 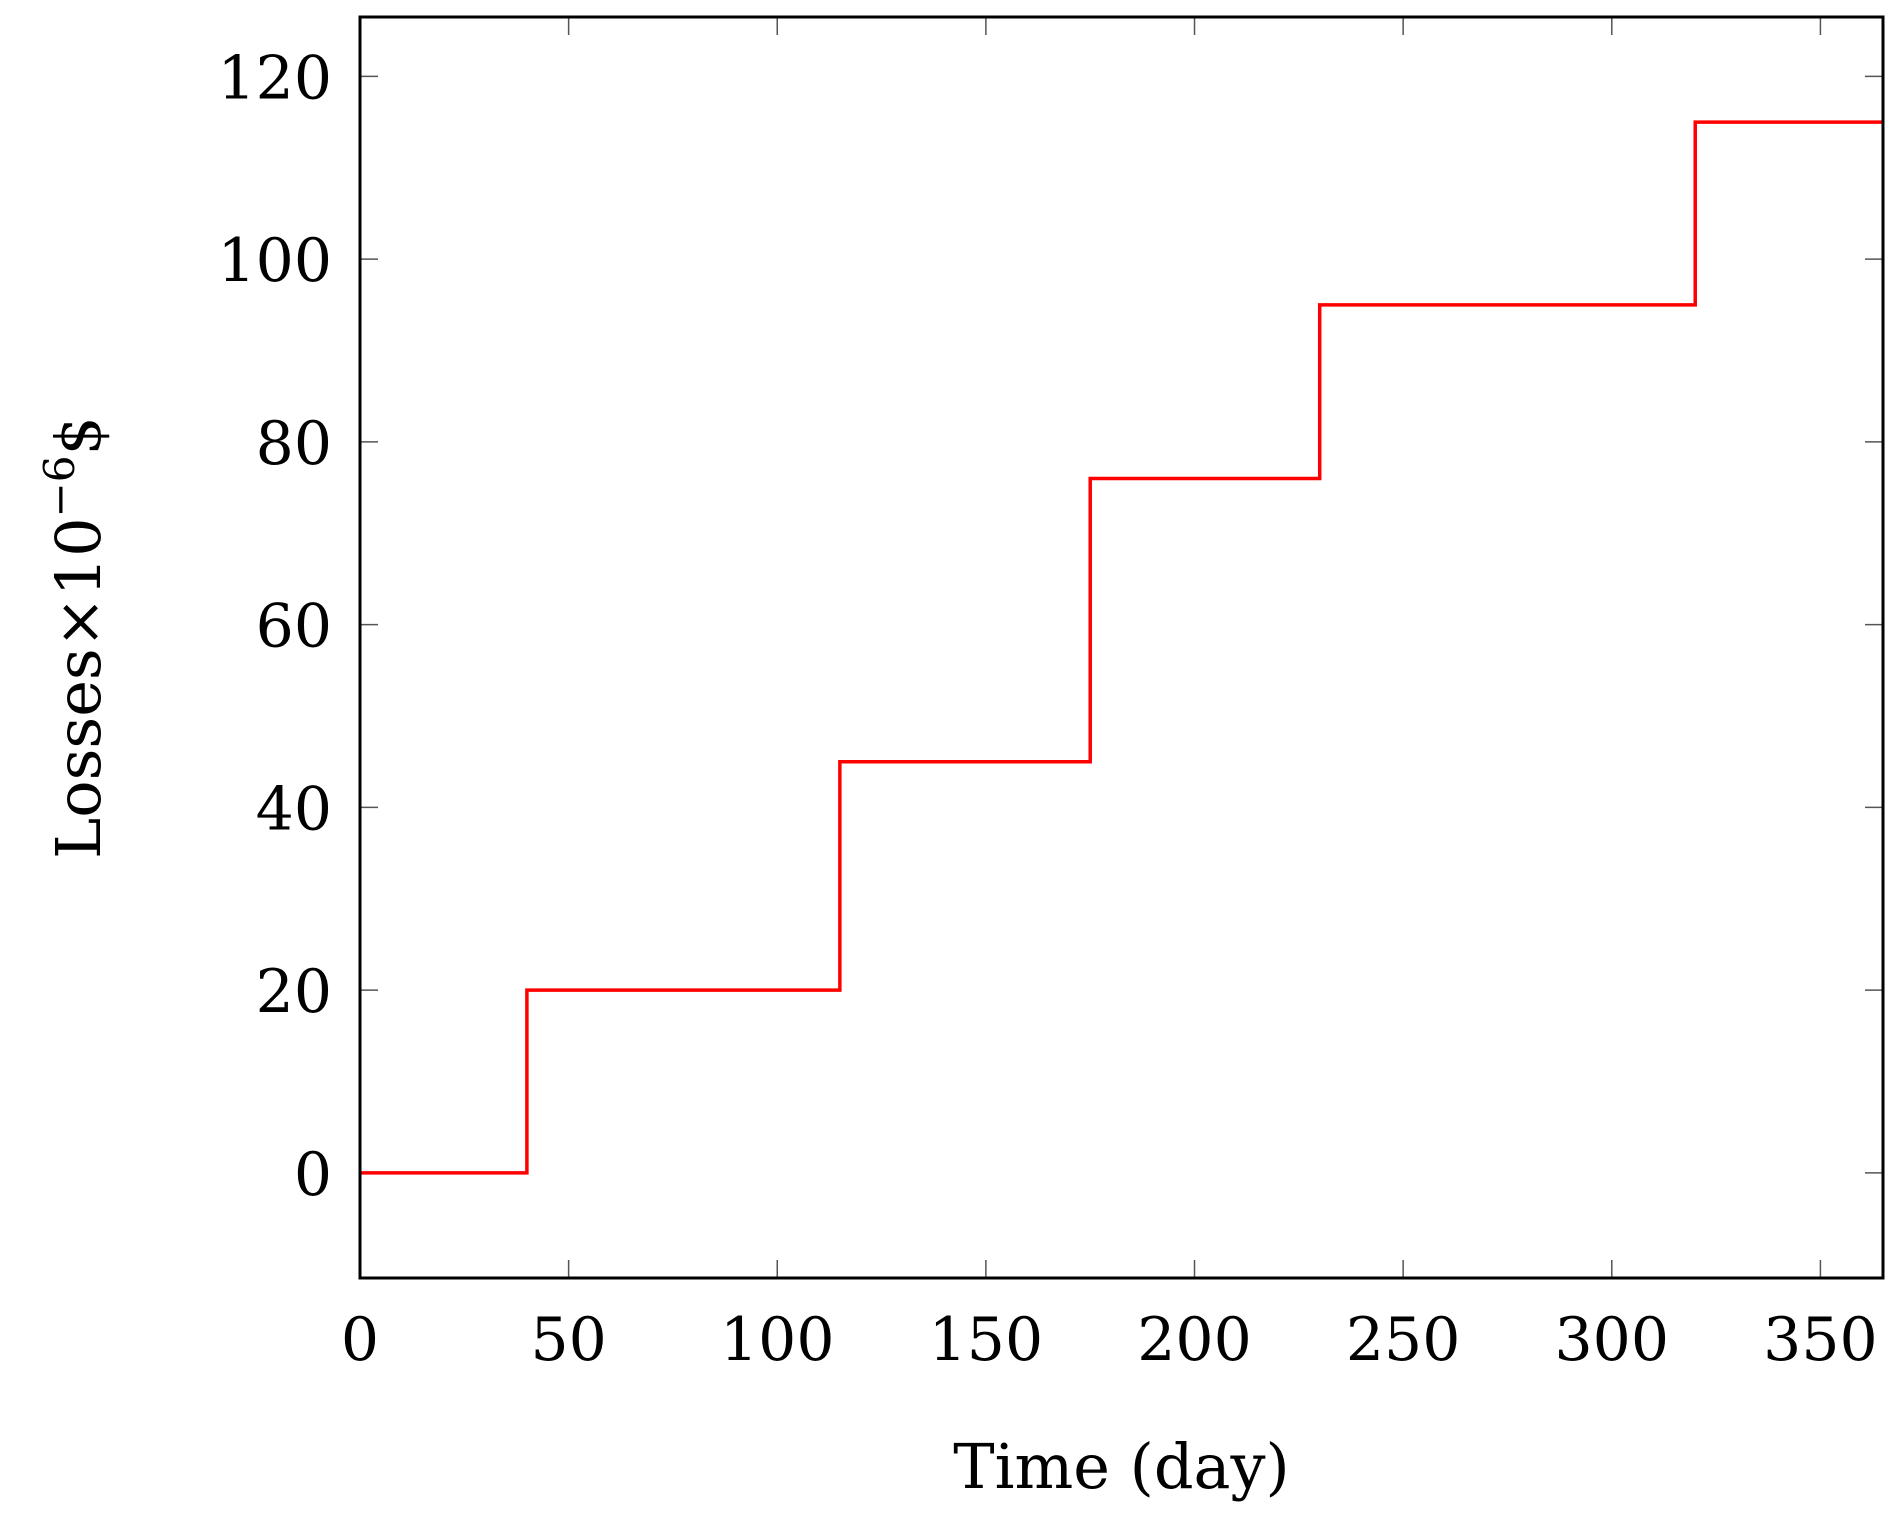 What do you see at coordinates (274, 261) in the screenshot?
I see `y-tick-label: 100` at bounding box center [274, 261].